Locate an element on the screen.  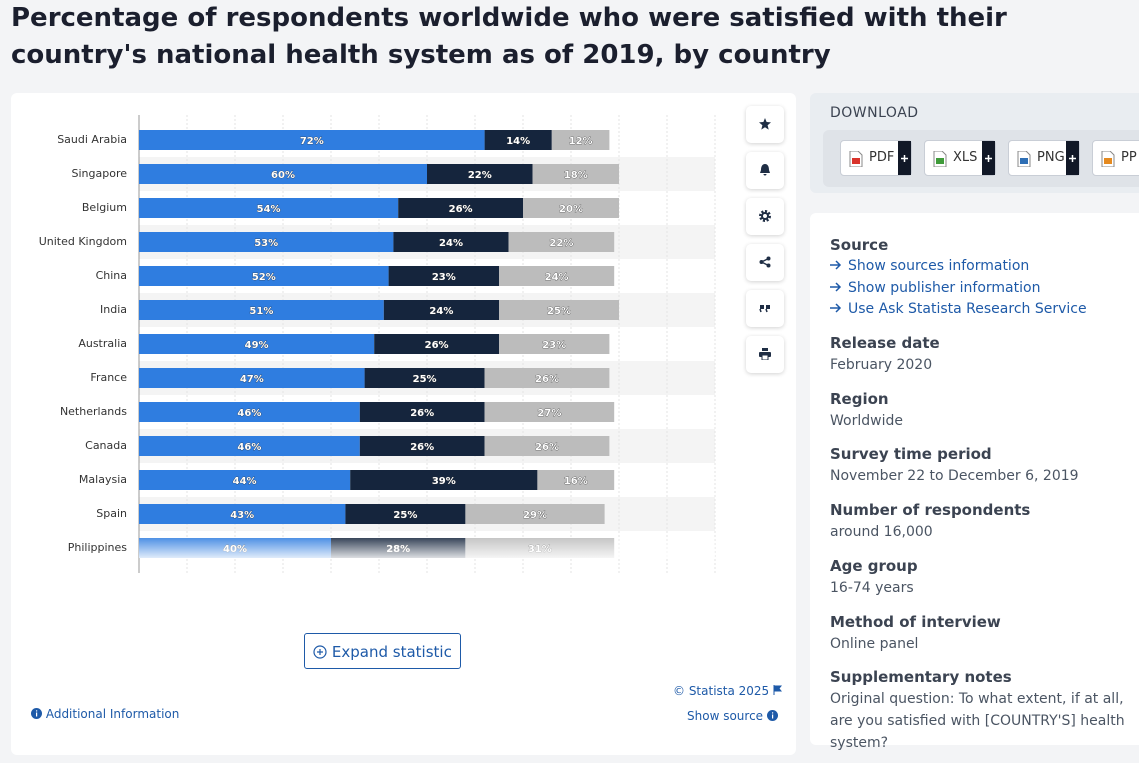
detail-value: February 2020 is located at coordinates (881, 365).